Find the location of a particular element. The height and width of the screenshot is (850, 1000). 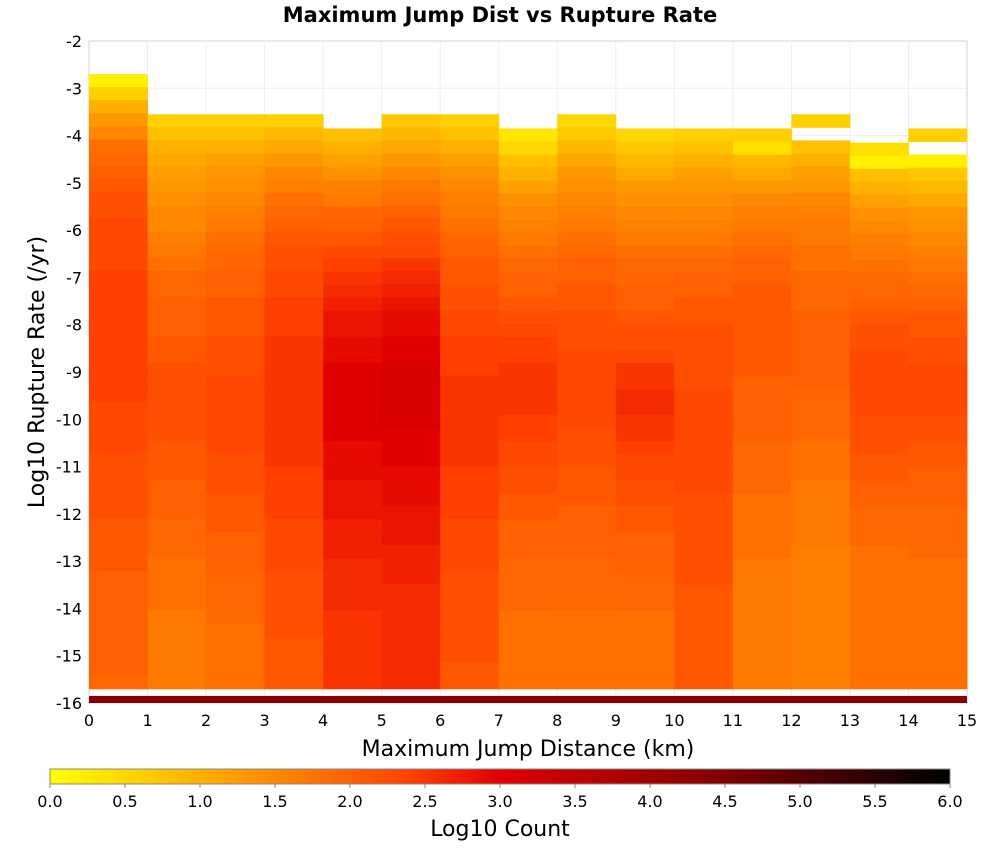

x-tick-label: 4 is located at coordinates (323, 720).